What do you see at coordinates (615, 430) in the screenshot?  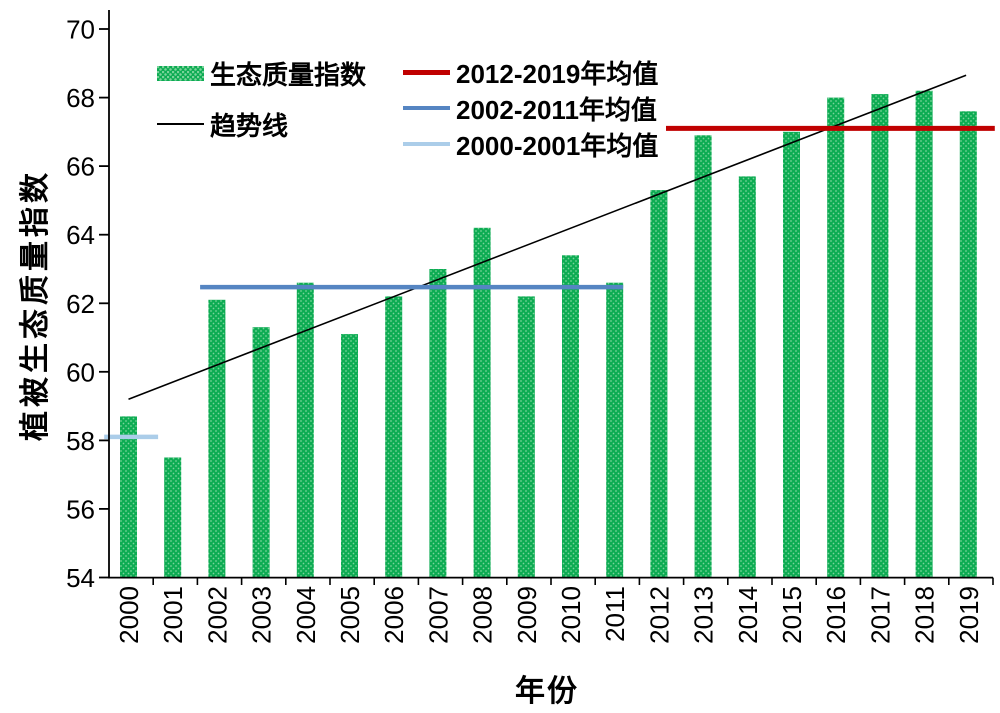 I see `bar-2011` at bounding box center [615, 430].